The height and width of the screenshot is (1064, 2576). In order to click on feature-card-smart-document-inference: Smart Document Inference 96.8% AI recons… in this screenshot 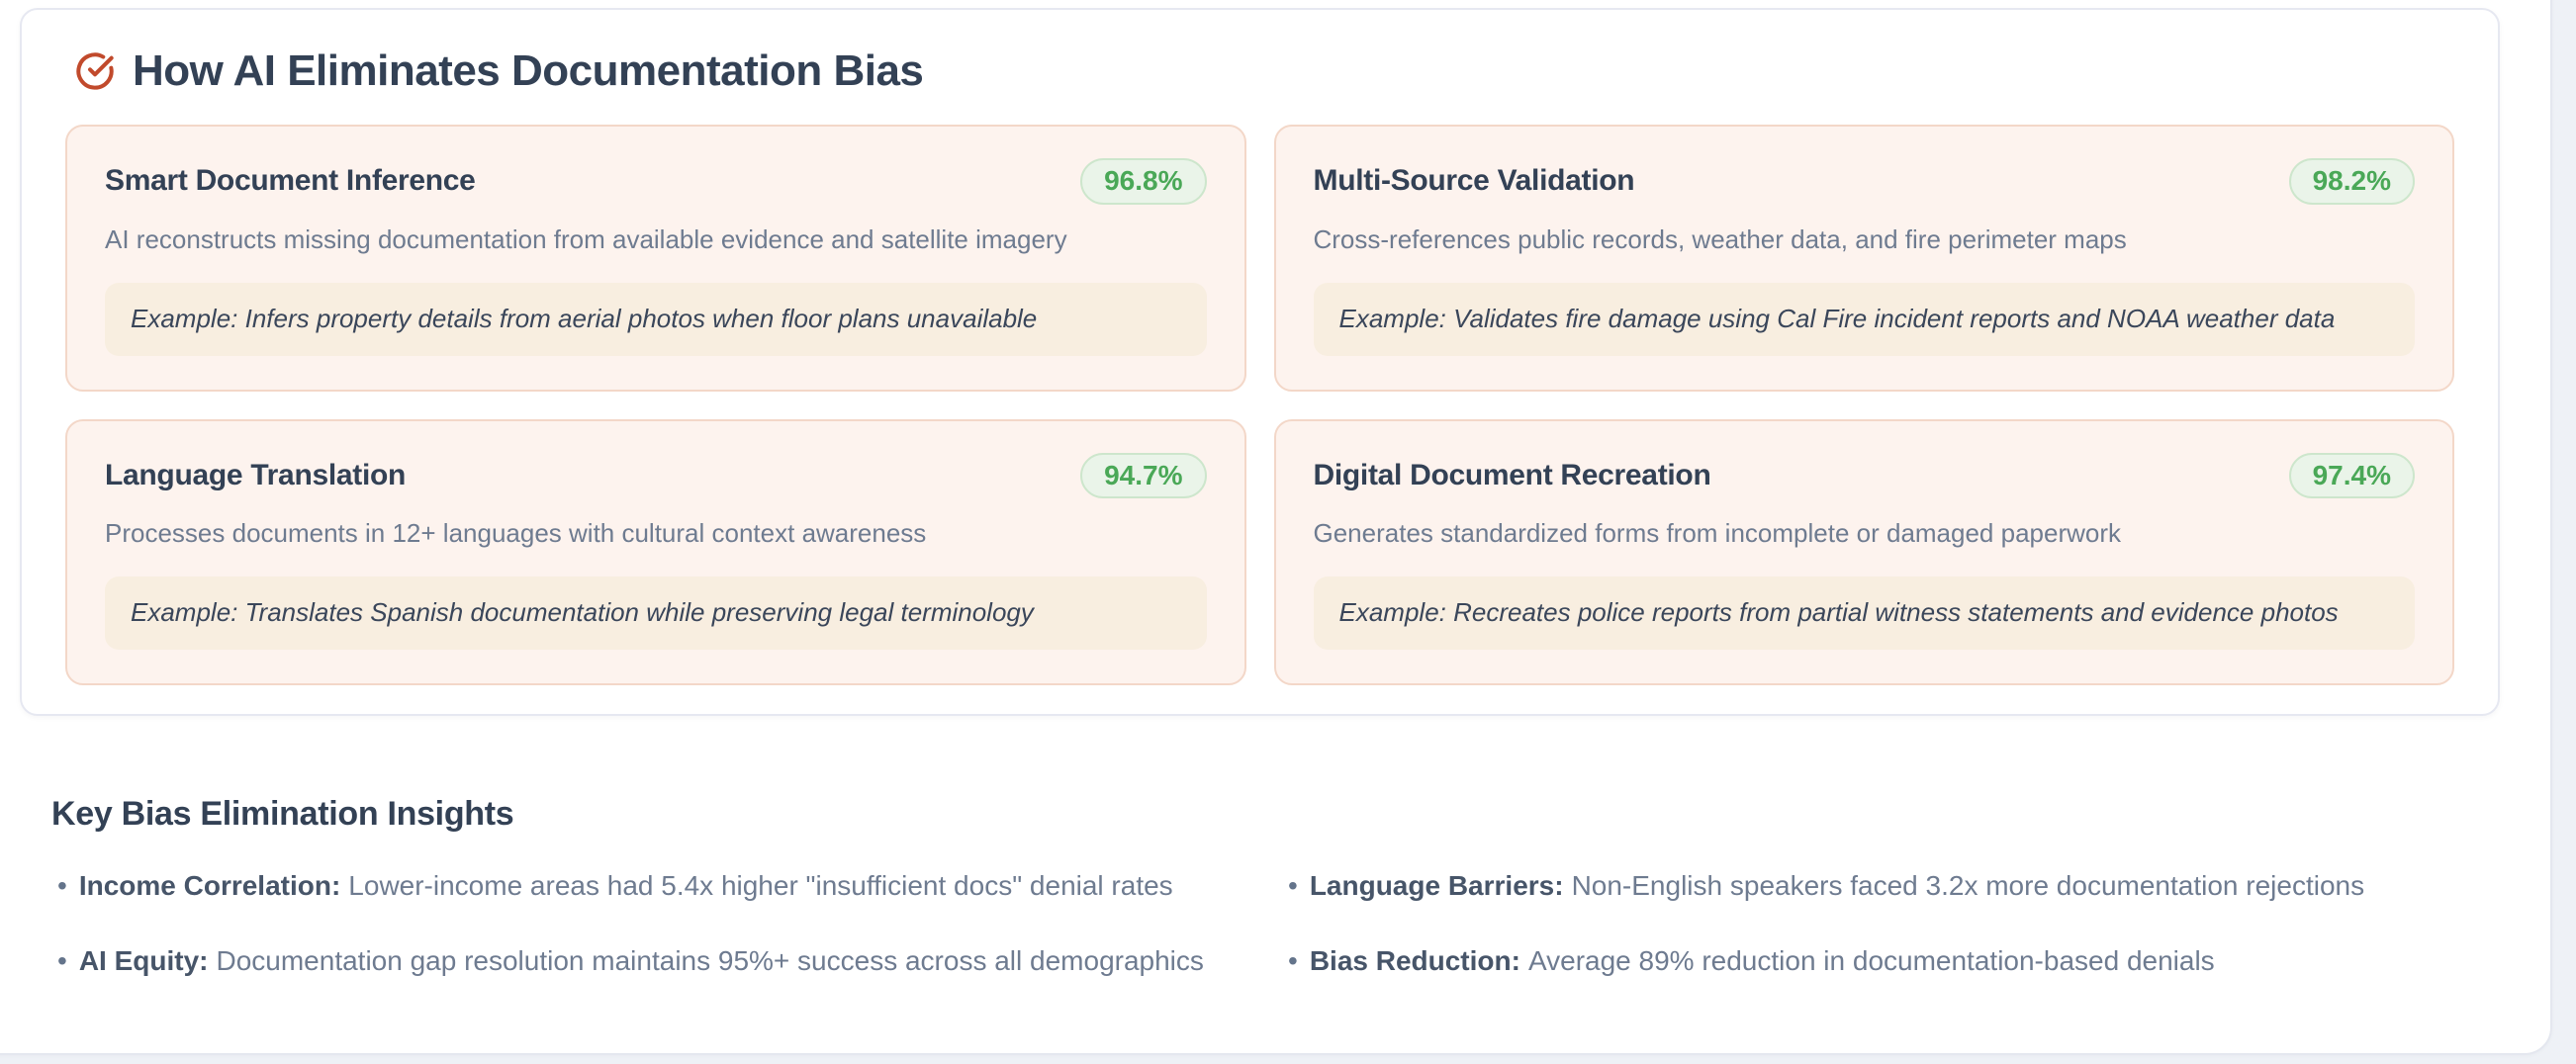, I will do `click(655, 258)`.